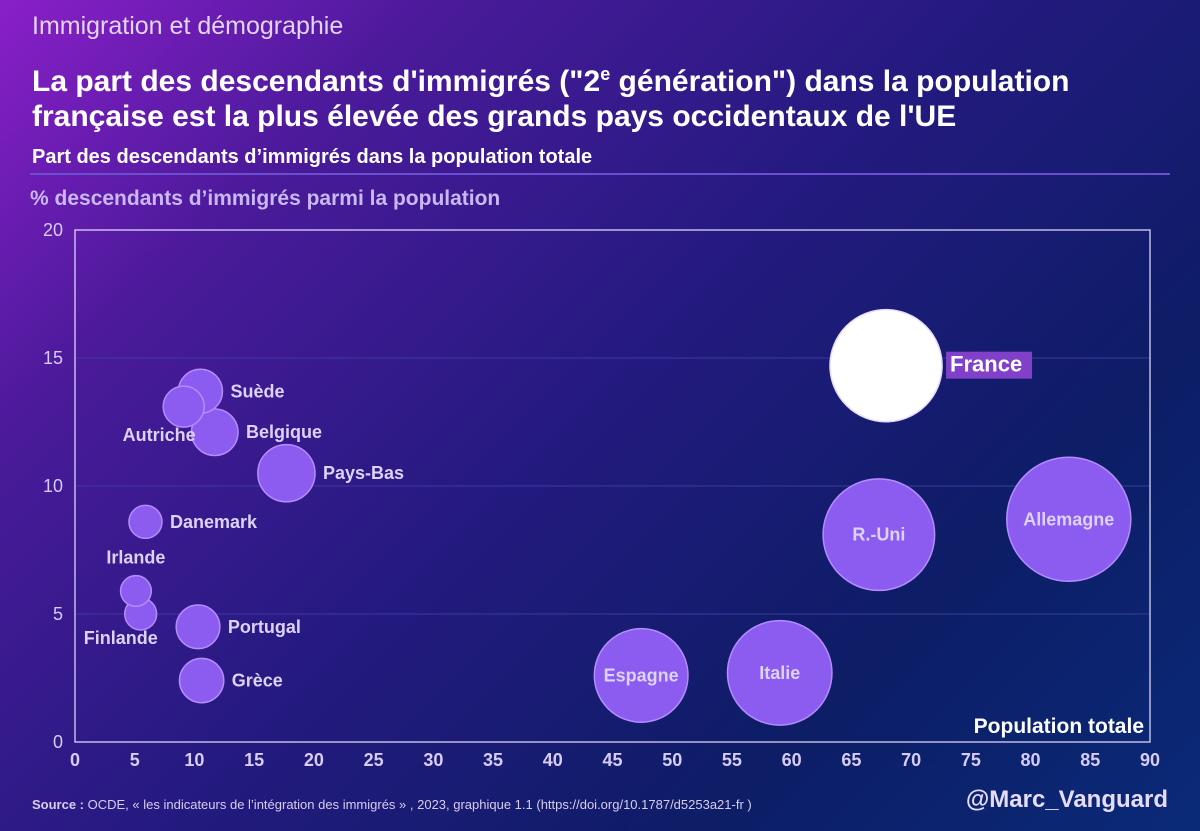 The image size is (1200, 831). Describe the element at coordinates (1090, 760) in the screenshot. I see `x-tick-label: 85` at that location.